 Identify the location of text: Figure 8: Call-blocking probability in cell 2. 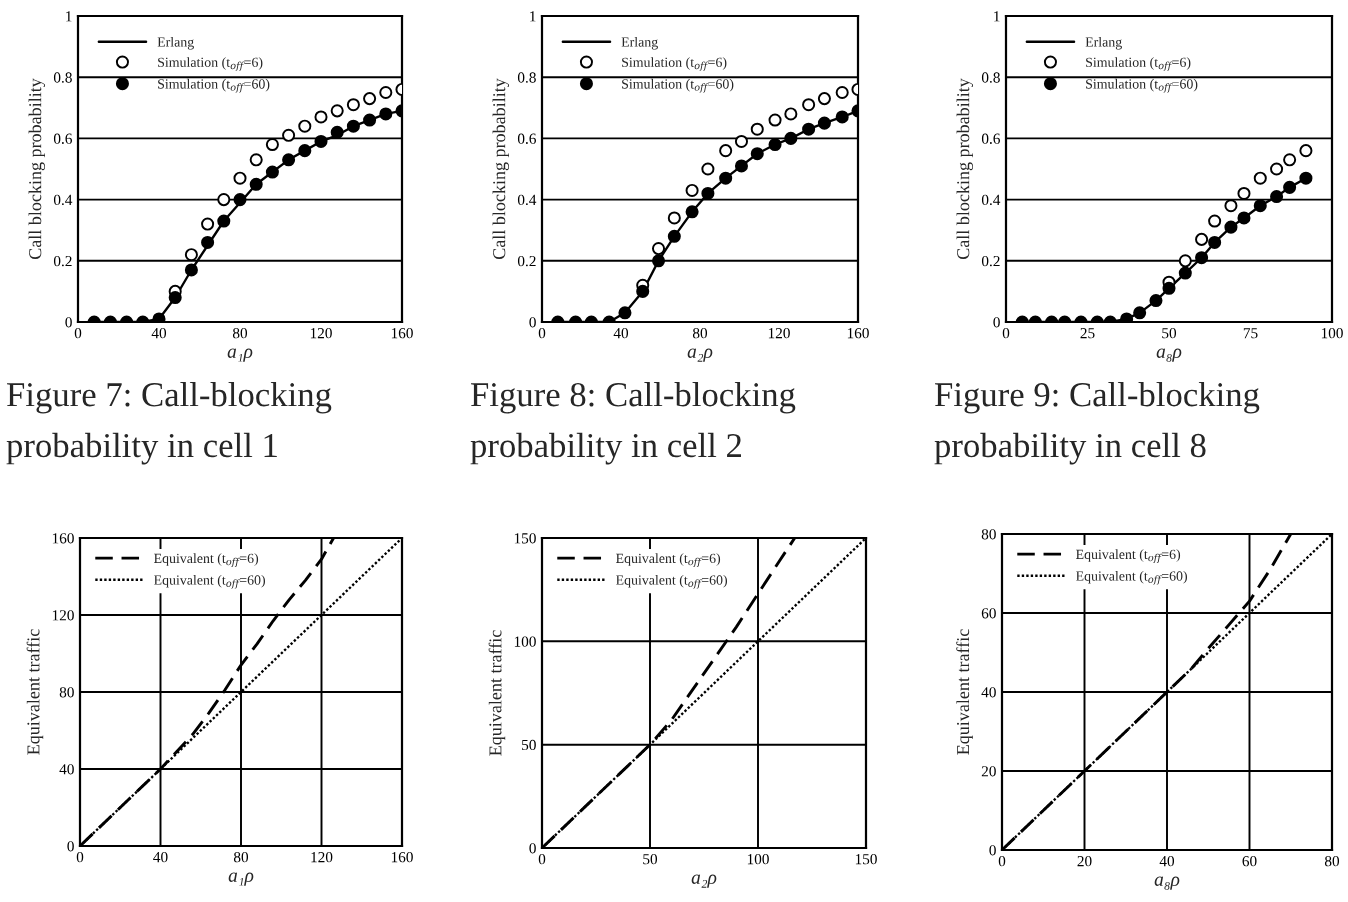
(633, 423).